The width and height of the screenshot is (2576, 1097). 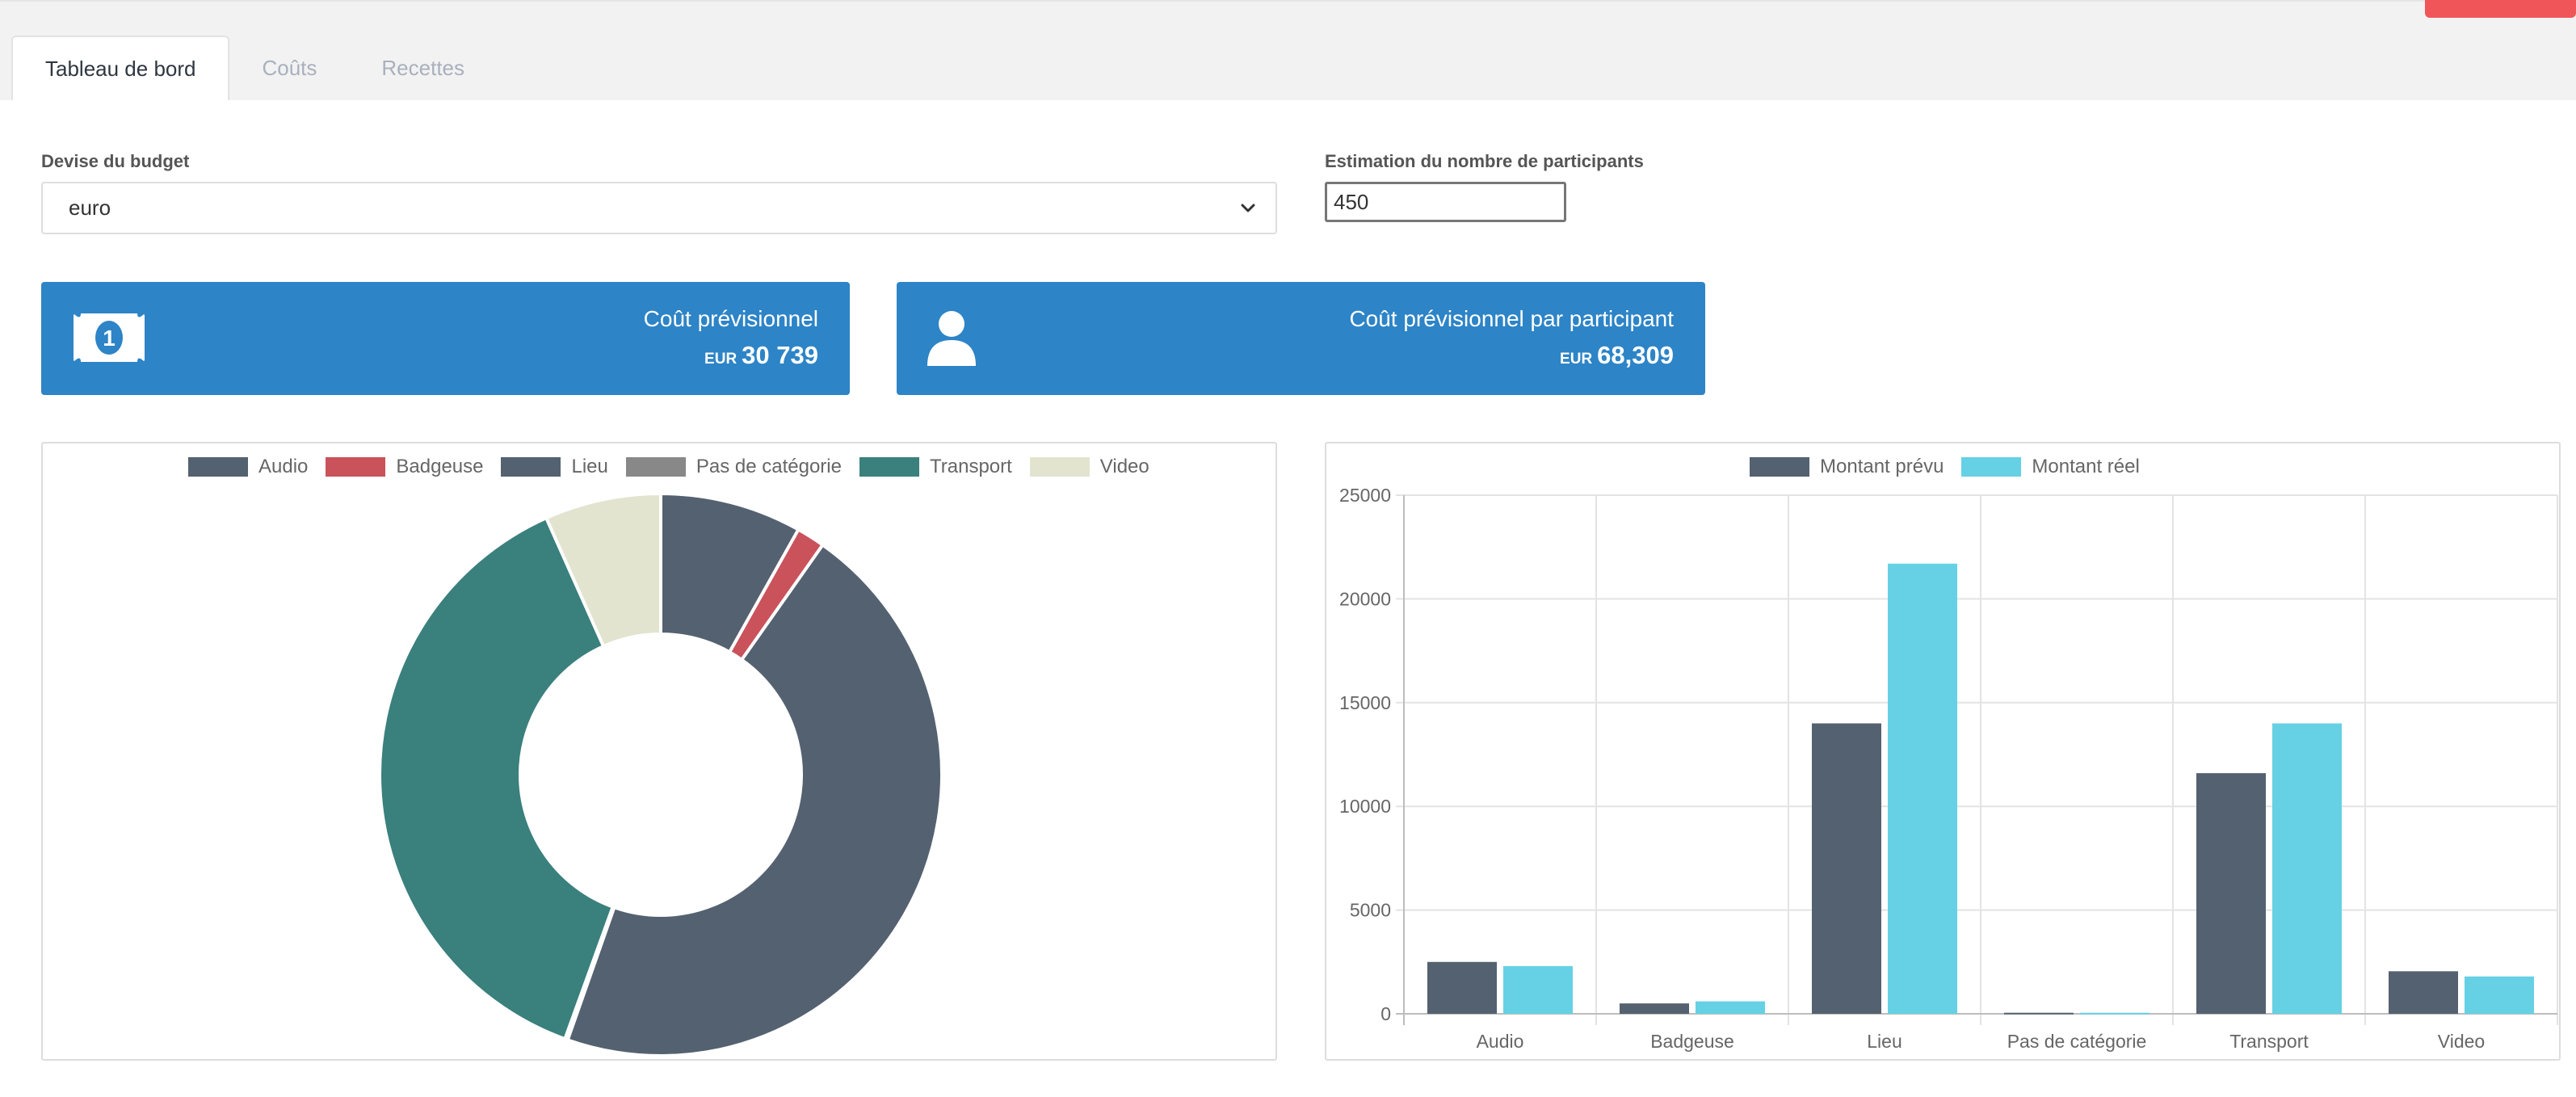 I want to click on legend-item-badgeuse: Badgeuse, so click(x=404, y=467).